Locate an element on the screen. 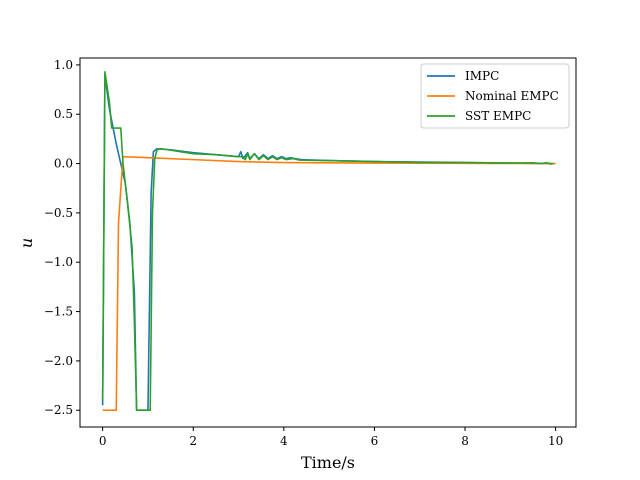 The width and height of the screenshot is (640, 480). y-tick-label: 1.0 is located at coordinates (63, 65).